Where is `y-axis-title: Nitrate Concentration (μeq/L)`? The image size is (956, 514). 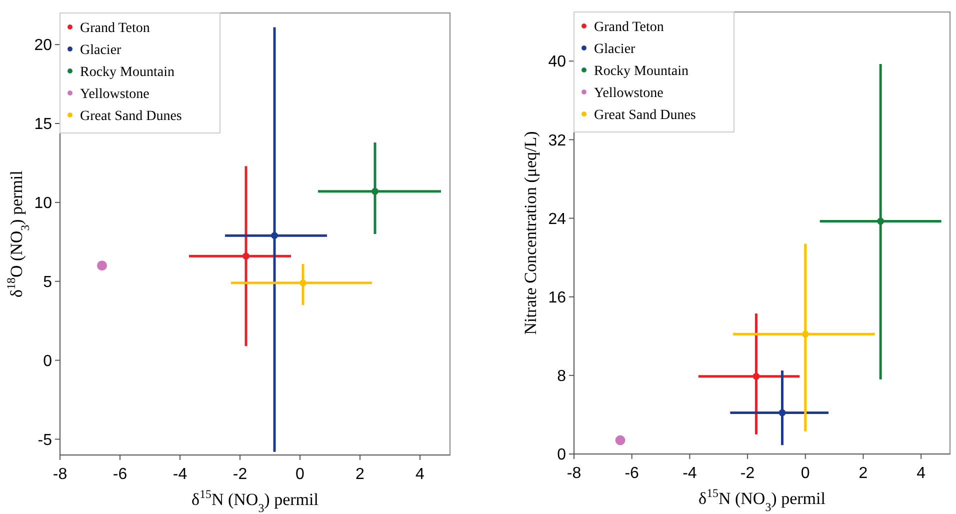 y-axis-title: Nitrate Concentration (μeq/L) is located at coordinates (530, 233).